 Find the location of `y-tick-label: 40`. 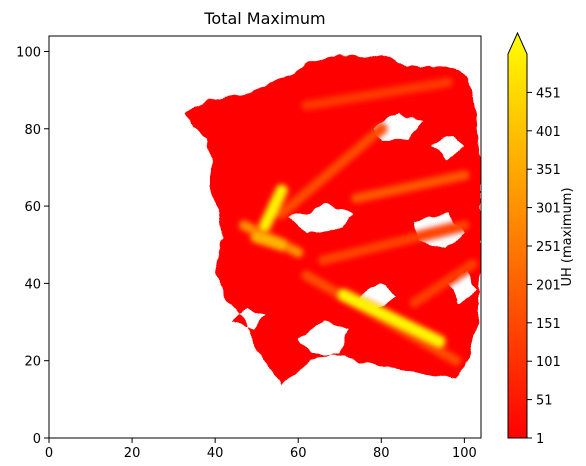

y-tick-label: 40 is located at coordinates (32, 284).